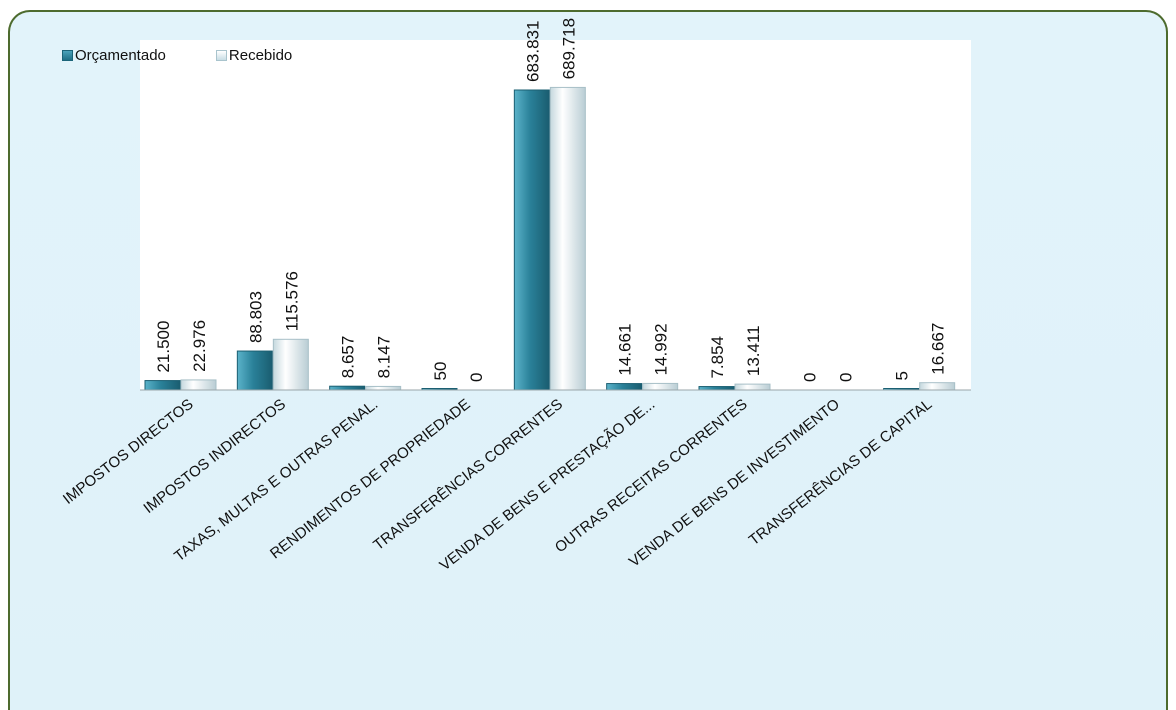  What do you see at coordinates (841, 472) in the screenshot?
I see `category-label-8: TRANSFERÊNCIAS DE CAPITAL` at bounding box center [841, 472].